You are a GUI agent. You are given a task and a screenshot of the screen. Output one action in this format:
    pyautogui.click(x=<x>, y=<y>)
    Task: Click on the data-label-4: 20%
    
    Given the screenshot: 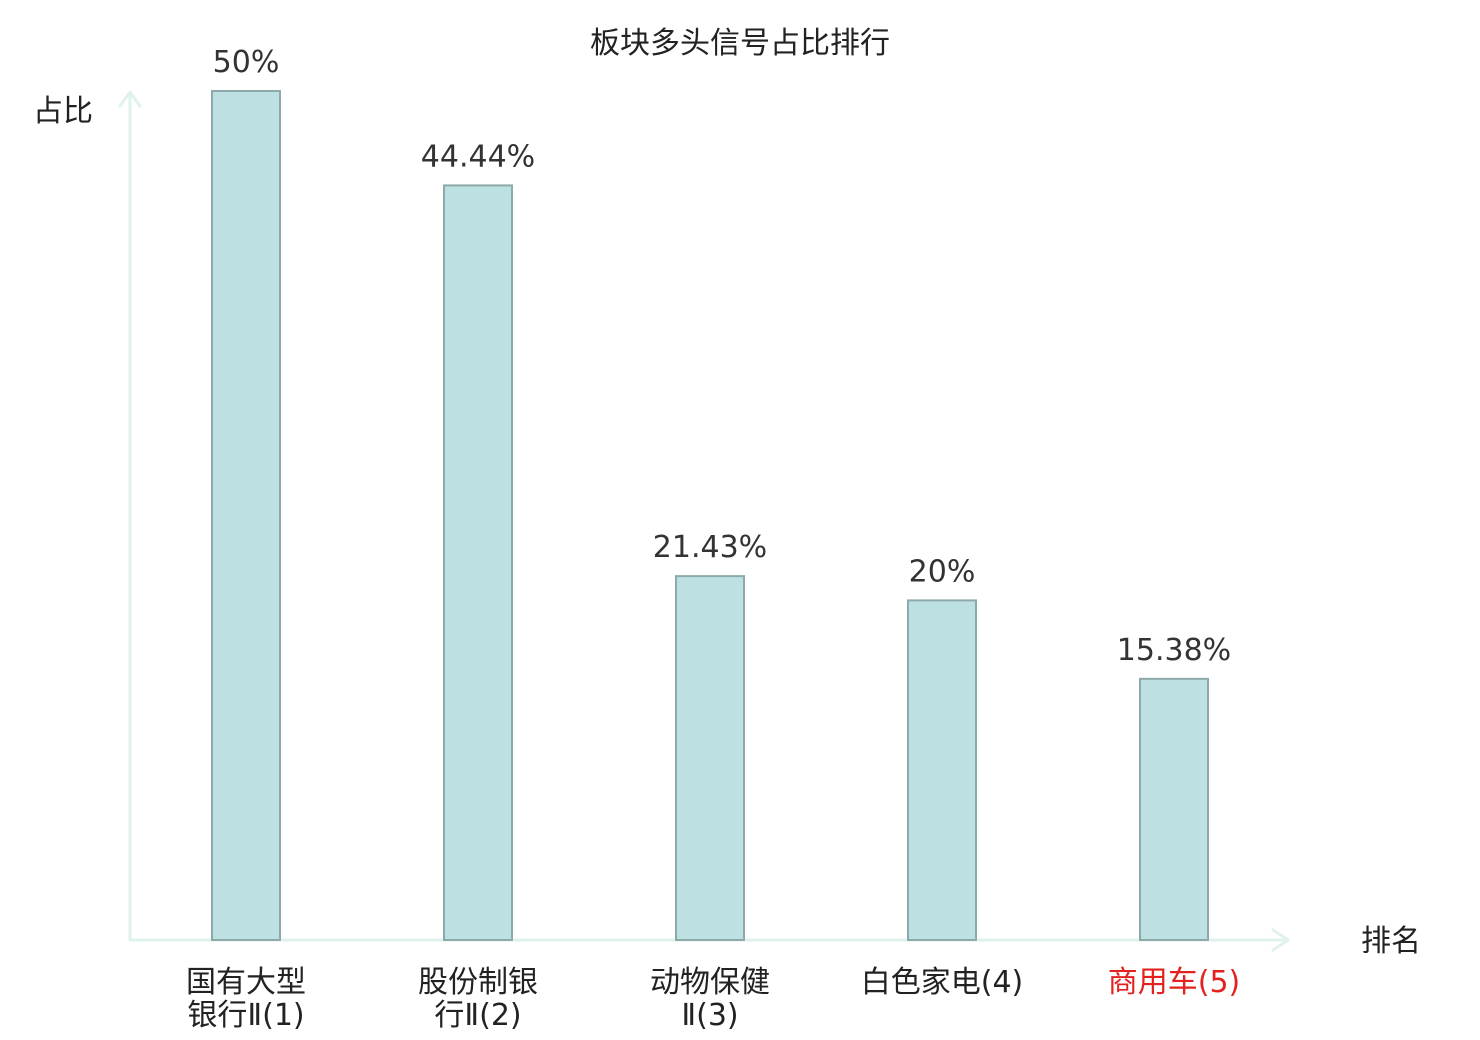 What is the action you would take?
    pyautogui.click(x=942, y=571)
    